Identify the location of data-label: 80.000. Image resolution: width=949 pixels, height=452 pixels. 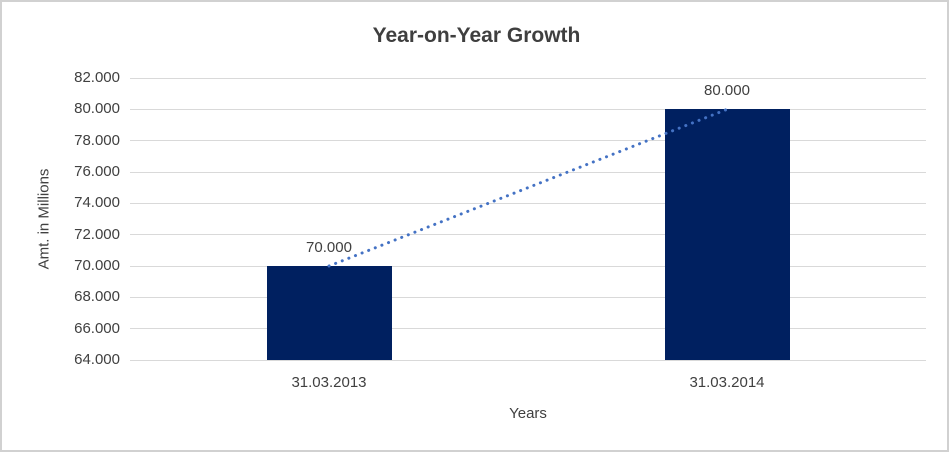
(727, 91).